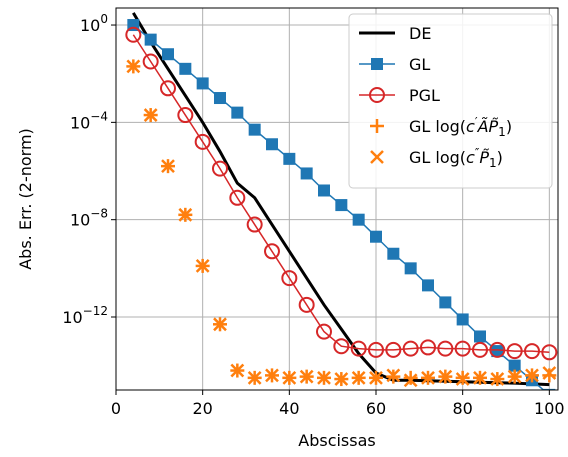 Image resolution: width=568 pixels, height=457 pixels. I want to click on legend-item: GL log(c″P̃1), so click(436, 158).